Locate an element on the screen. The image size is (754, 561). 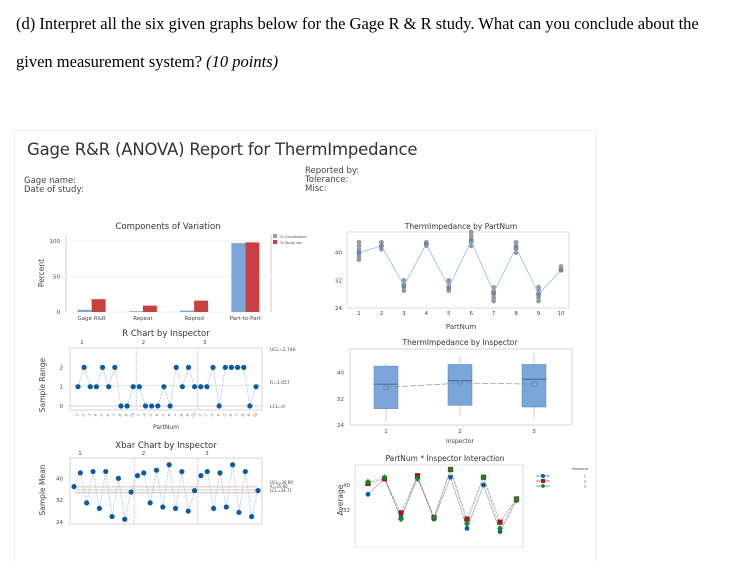
svg-text: 9 is located at coordinates (126, 415).